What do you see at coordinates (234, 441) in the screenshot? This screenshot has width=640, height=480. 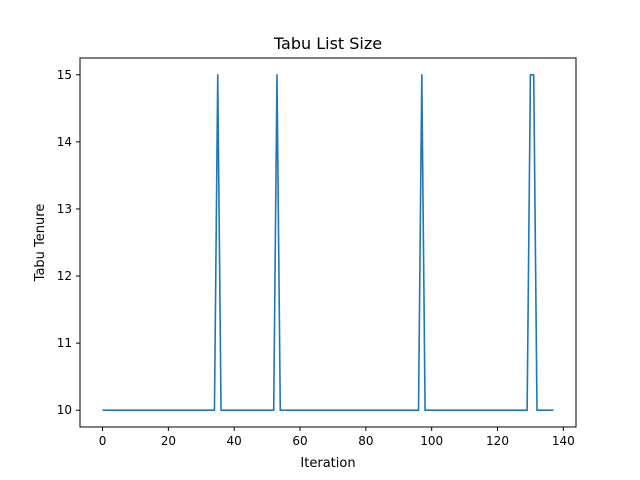 I see `x-tick-label: 40` at bounding box center [234, 441].